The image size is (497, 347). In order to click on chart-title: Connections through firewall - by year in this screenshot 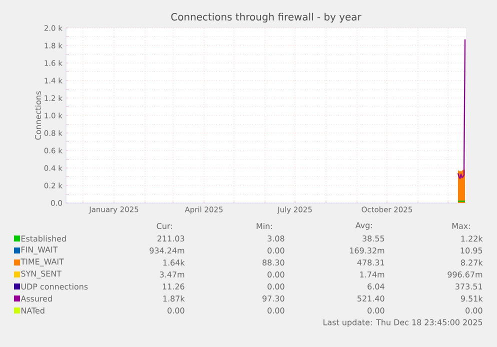, I will do `click(266, 17)`.